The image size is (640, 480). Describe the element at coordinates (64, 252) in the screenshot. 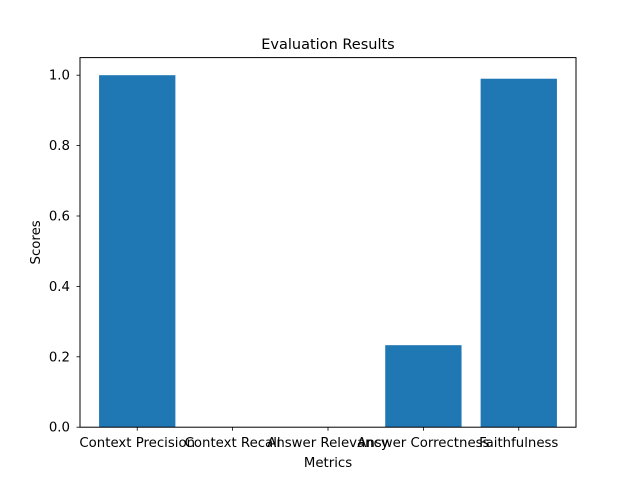

I see `y-axis: 0.0 0.2 0.4 0.6 0.8 1.0` at that location.